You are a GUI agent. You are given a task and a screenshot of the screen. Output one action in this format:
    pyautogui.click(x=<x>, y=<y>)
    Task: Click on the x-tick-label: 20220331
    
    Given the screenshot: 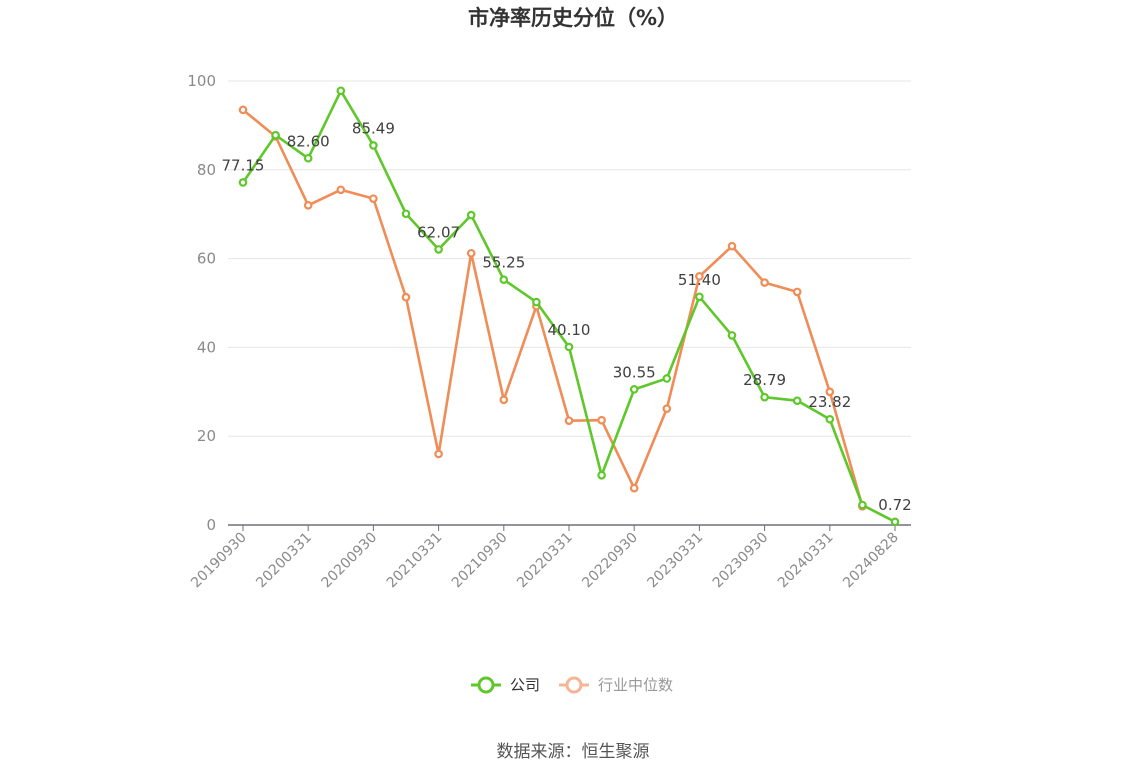 What is the action you would take?
    pyautogui.click(x=545, y=561)
    